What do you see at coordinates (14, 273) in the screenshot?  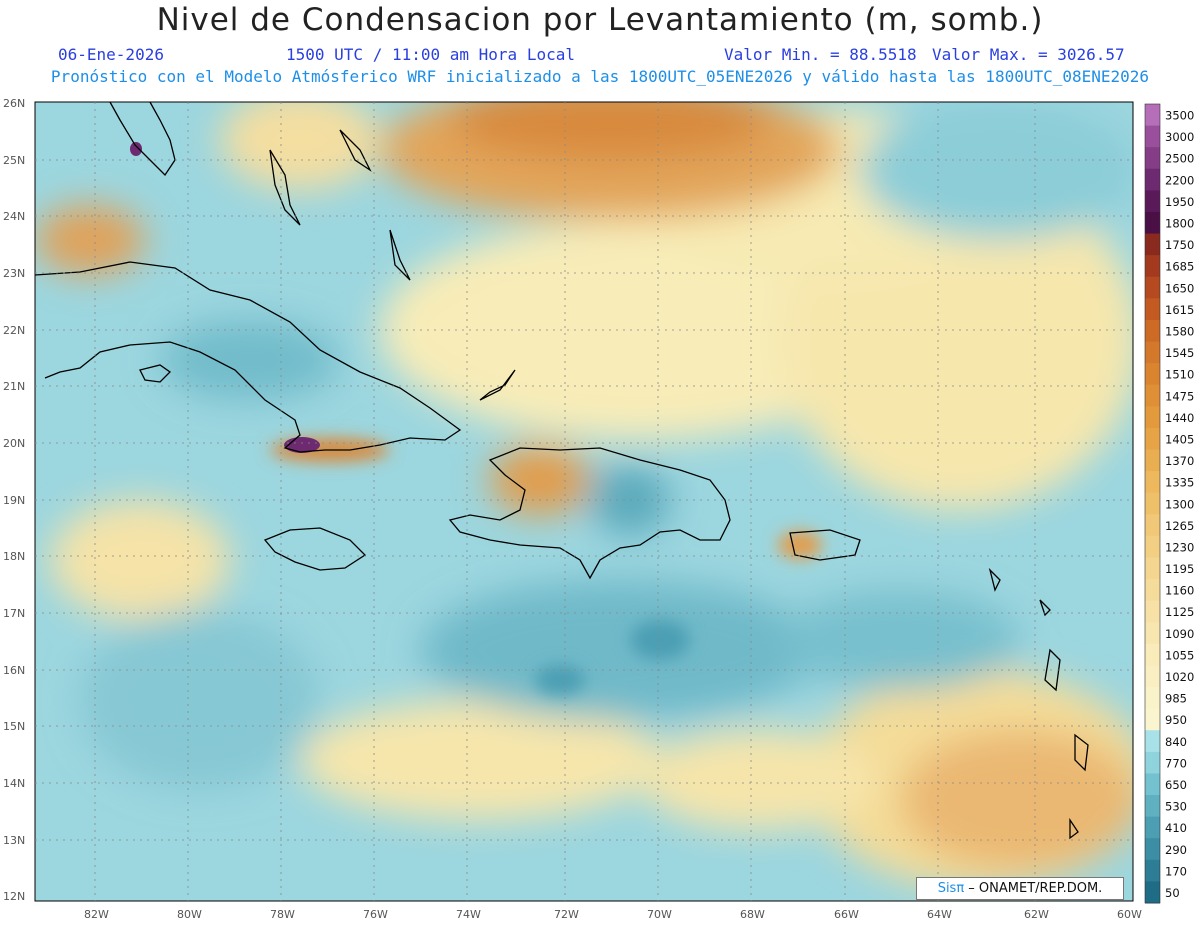 I see `lat-label: 23N` at bounding box center [14, 273].